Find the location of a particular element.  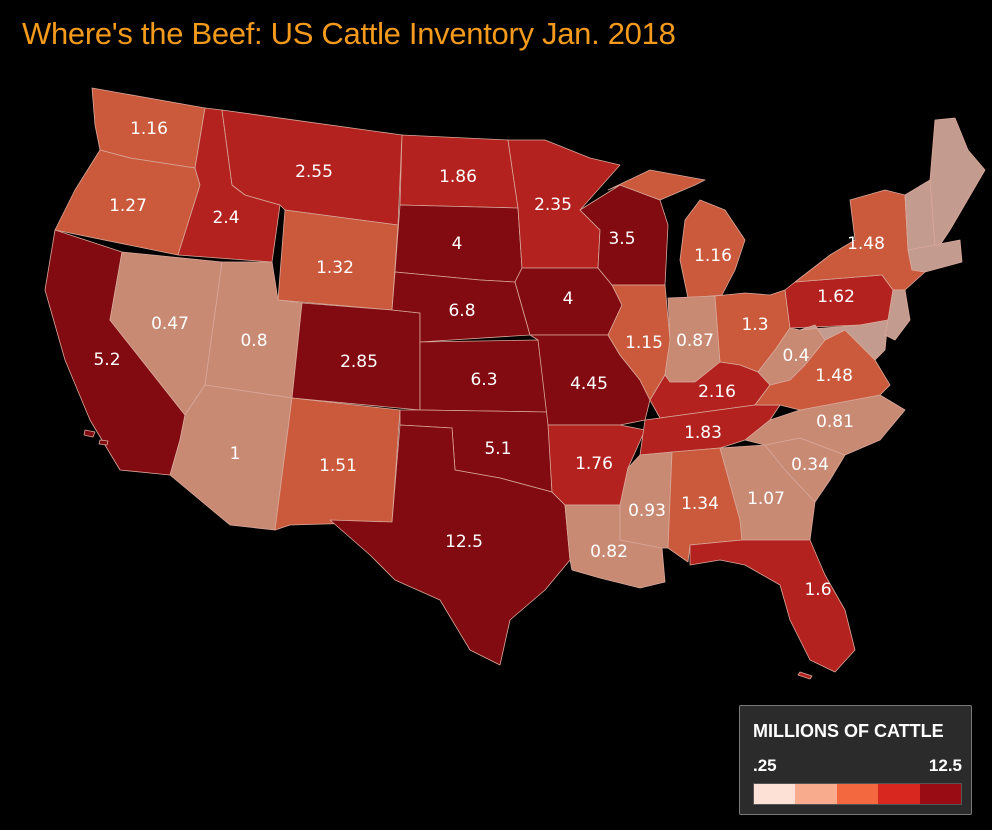

state-label-IN: 0.87 is located at coordinates (695, 341).